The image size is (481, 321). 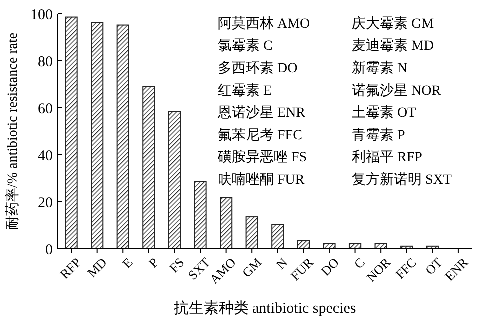 What do you see at coordinates (384, 113) in the screenshot?
I see `annotation: 土霉素 OT` at bounding box center [384, 113].